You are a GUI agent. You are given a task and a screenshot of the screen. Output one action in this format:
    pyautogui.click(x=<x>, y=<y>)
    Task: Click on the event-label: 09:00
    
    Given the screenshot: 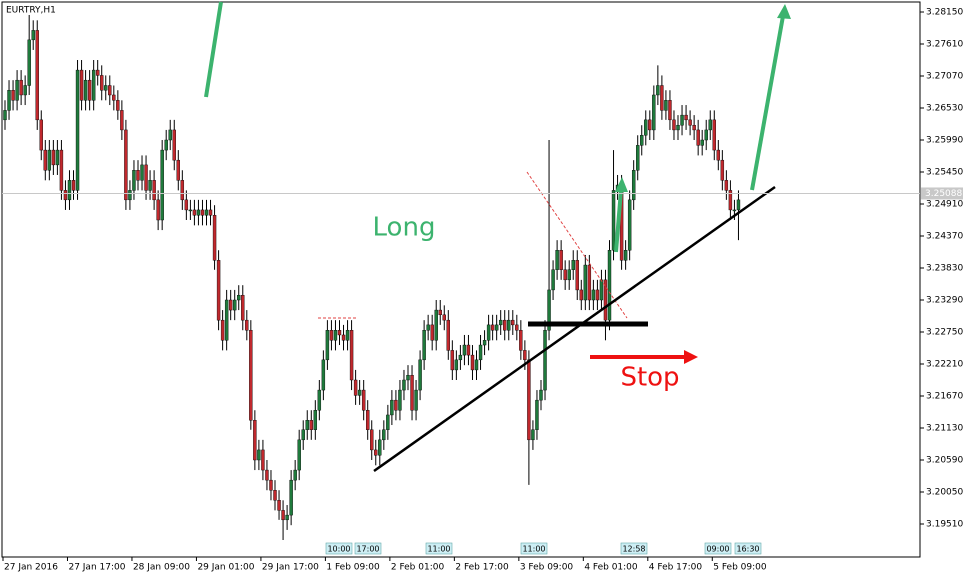 What is the action you would take?
    pyautogui.click(x=717, y=549)
    